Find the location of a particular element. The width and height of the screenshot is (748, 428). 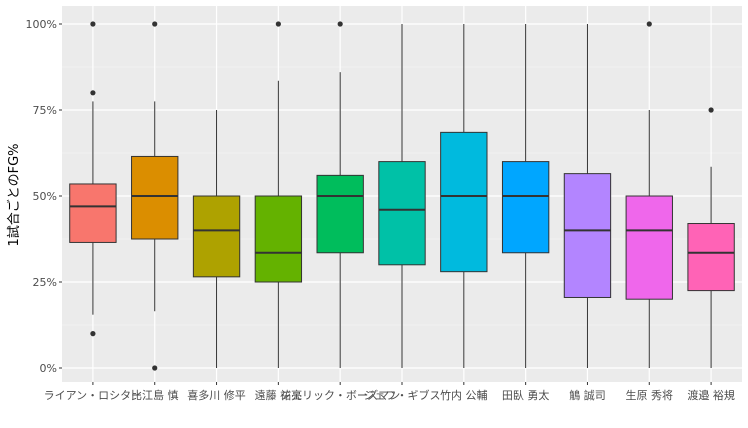

x-tick-label: 田臥 勇太 is located at coordinates (526, 395).